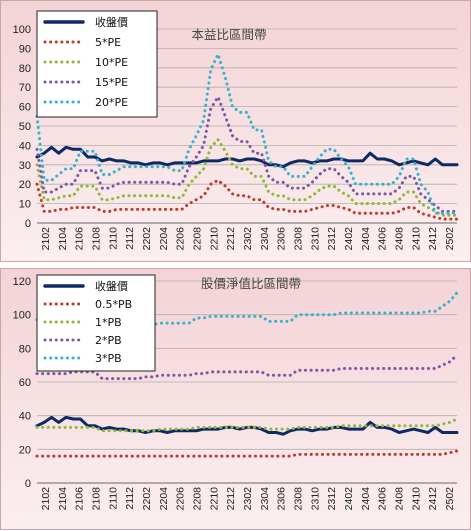 This screenshot has width=471, height=531. Describe the element at coordinates (111, 62) in the screenshot. I see `pe-legend-label: 10*PE` at that location.